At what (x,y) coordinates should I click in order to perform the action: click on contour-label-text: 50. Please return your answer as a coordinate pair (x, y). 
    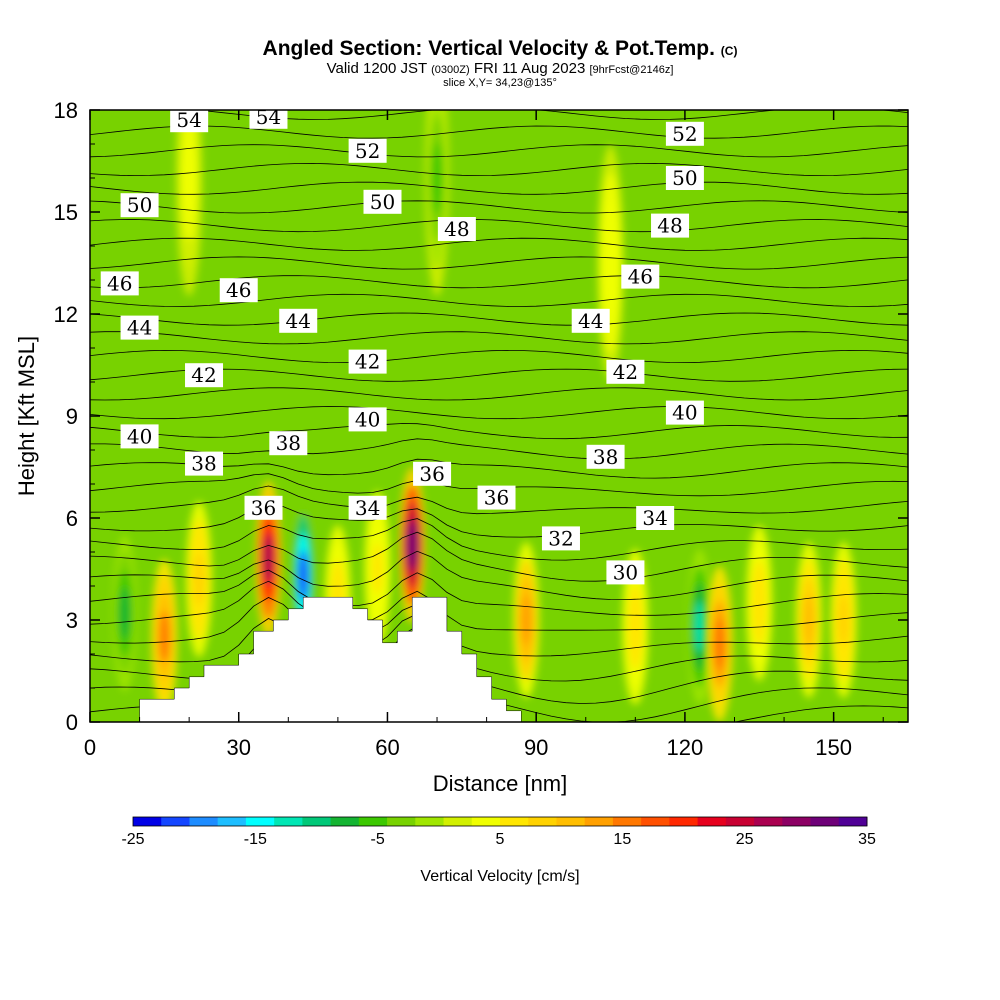
    Looking at the image, I should click on (684, 178).